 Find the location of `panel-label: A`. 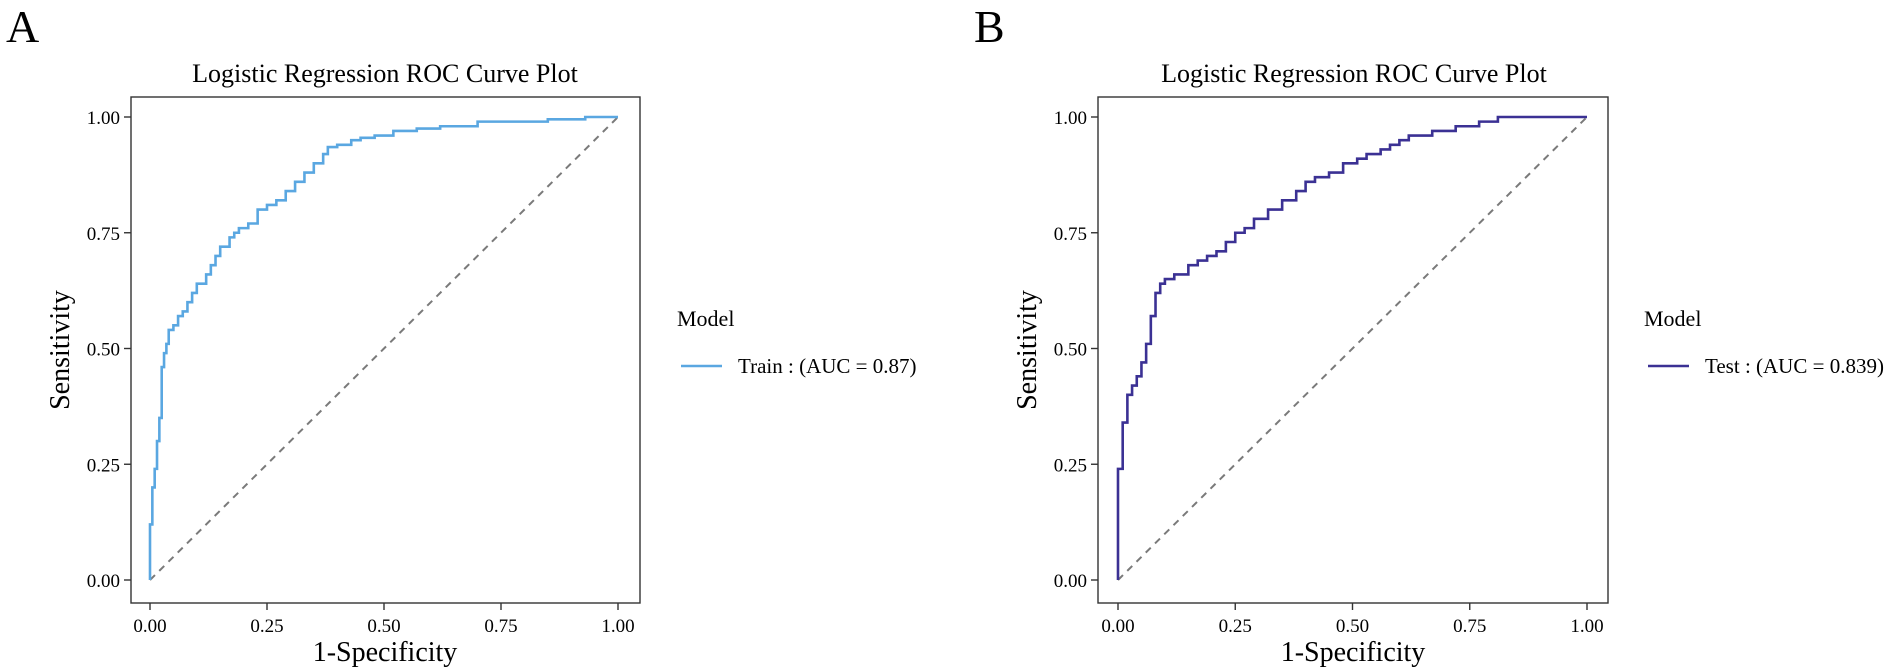

panel-label: A is located at coordinates (22, 26).